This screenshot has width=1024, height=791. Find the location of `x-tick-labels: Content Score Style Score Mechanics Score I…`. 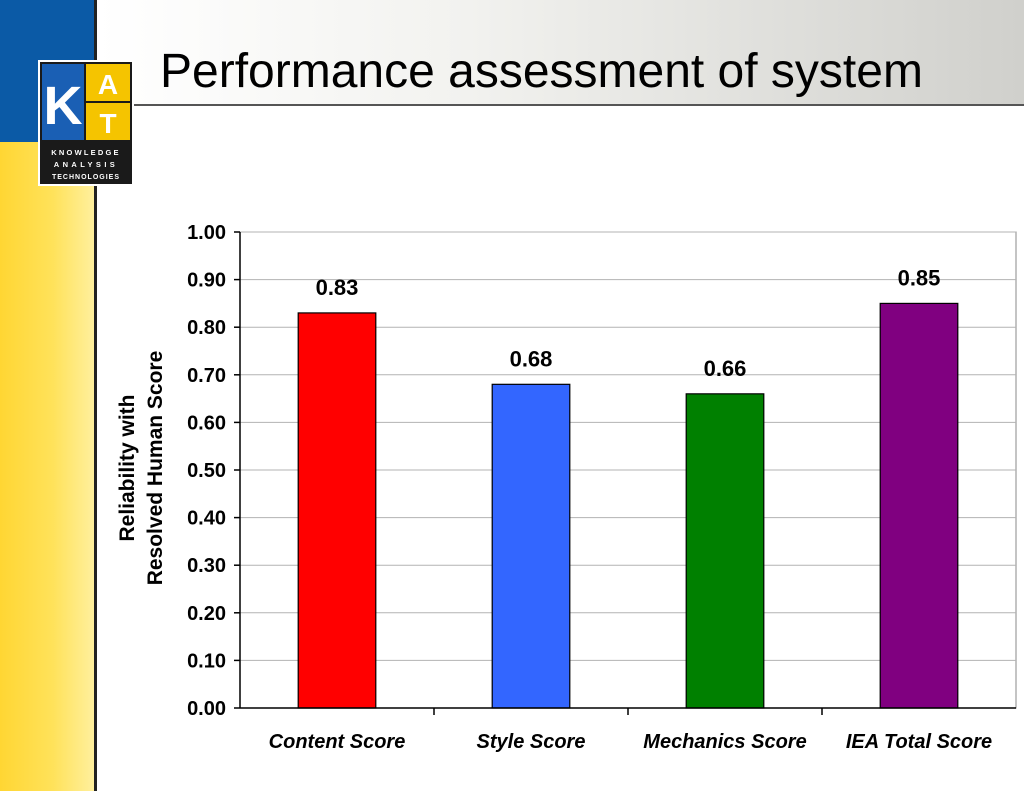

x-tick-labels: Content Score Style Score Mechanics Score I… is located at coordinates (631, 742).